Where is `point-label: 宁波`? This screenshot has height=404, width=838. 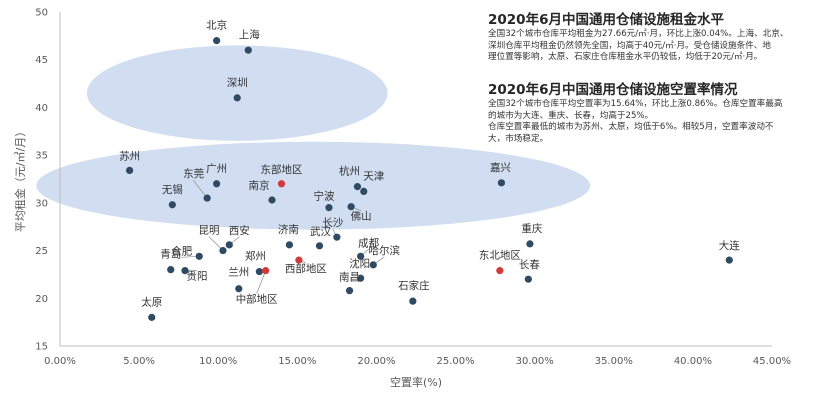
point-label: 宁波 is located at coordinates (323, 196).